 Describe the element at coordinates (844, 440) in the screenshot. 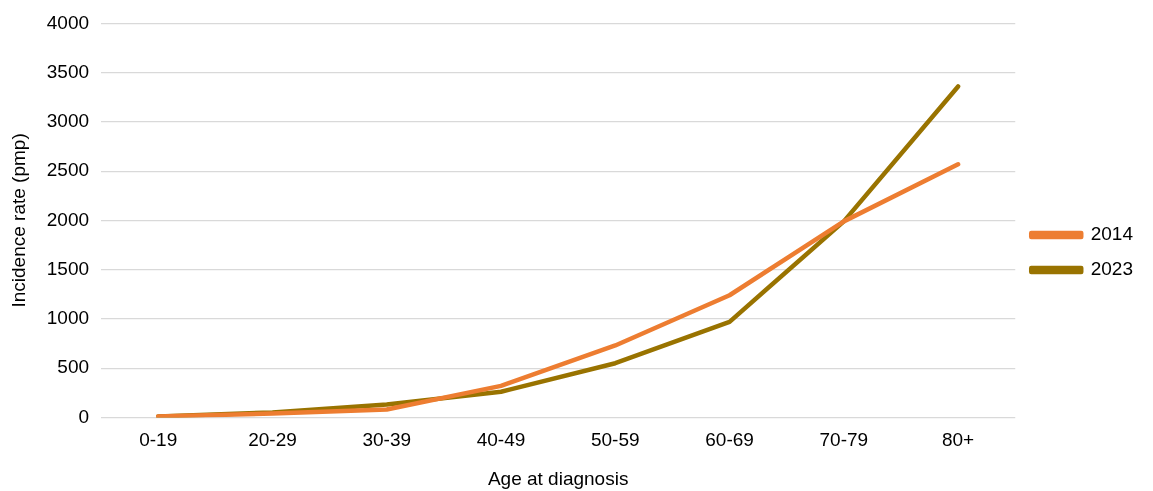

I see `x-tick-label: 70-79` at that location.